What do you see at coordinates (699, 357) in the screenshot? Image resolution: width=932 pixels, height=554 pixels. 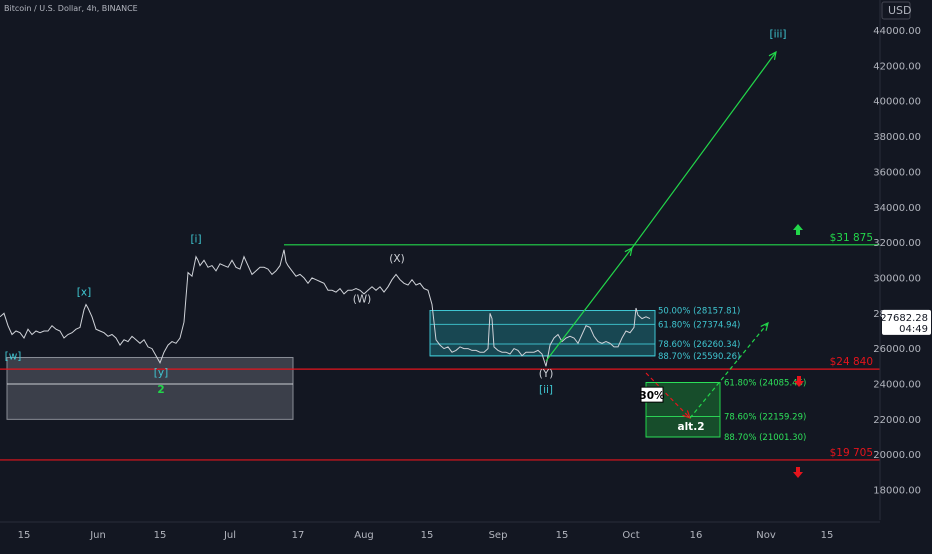 I see `fib-label: 88.70% (25590.26)` at bounding box center [699, 357].